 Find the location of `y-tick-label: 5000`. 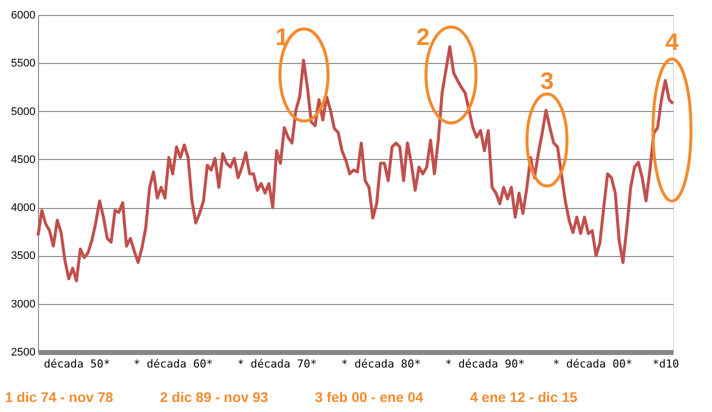

y-tick-label: 5000 is located at coordinates (23, 112).